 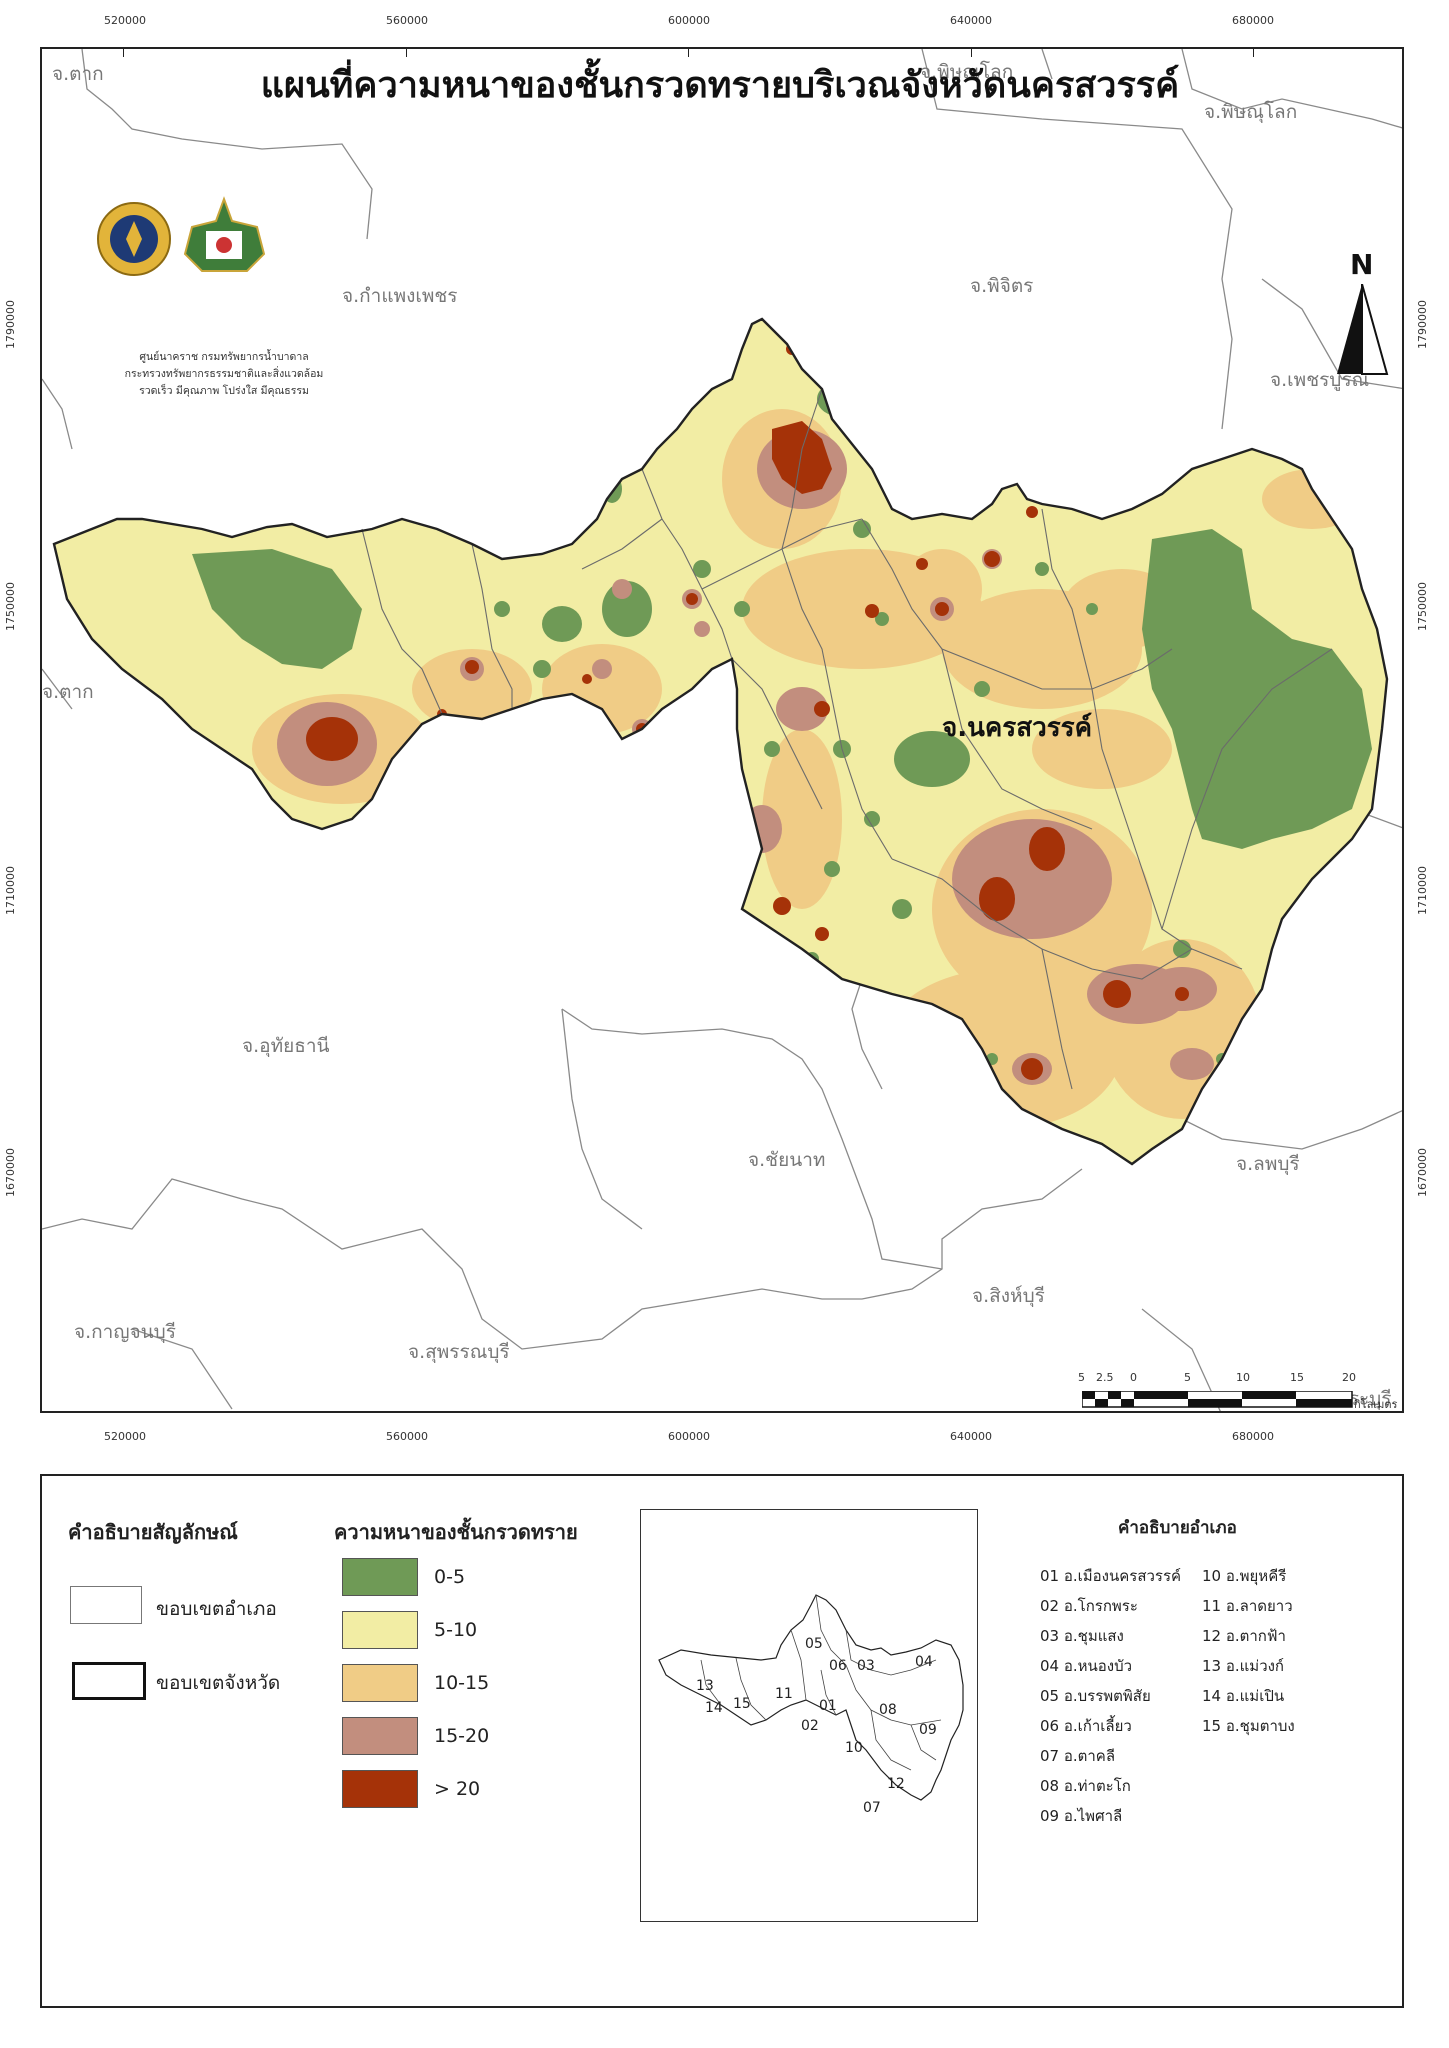 I want to click on district-boundary-label: ขอบเขตอำเภอ, so click(x=216, y=1609).